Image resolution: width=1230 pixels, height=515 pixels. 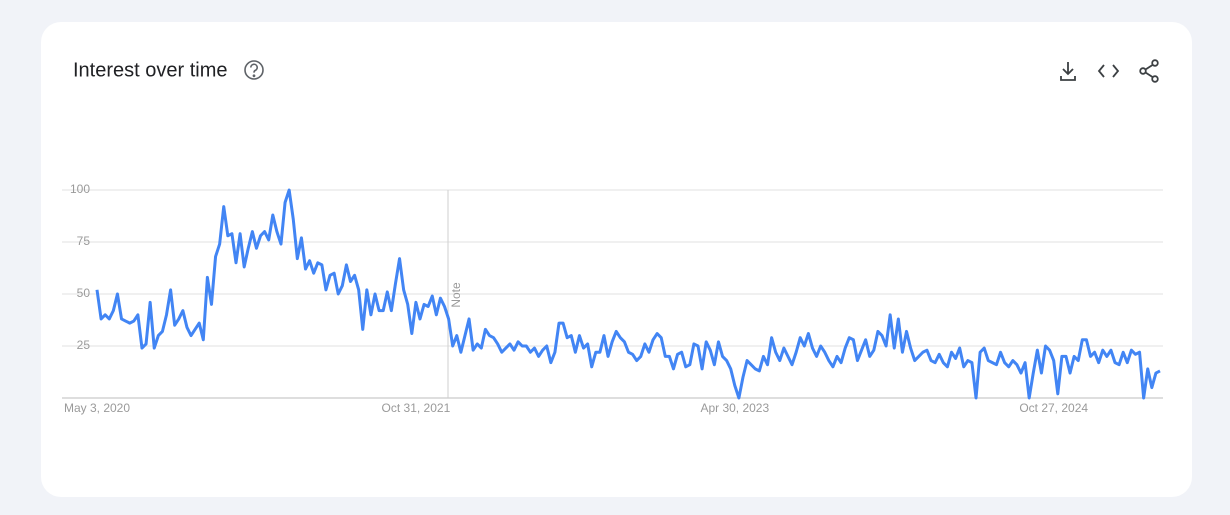 What do you see at coordinates (416, 408) in the screenshot?
I see `x-tick-label: Oct 31, 2021` at bounding box center [416, 408].